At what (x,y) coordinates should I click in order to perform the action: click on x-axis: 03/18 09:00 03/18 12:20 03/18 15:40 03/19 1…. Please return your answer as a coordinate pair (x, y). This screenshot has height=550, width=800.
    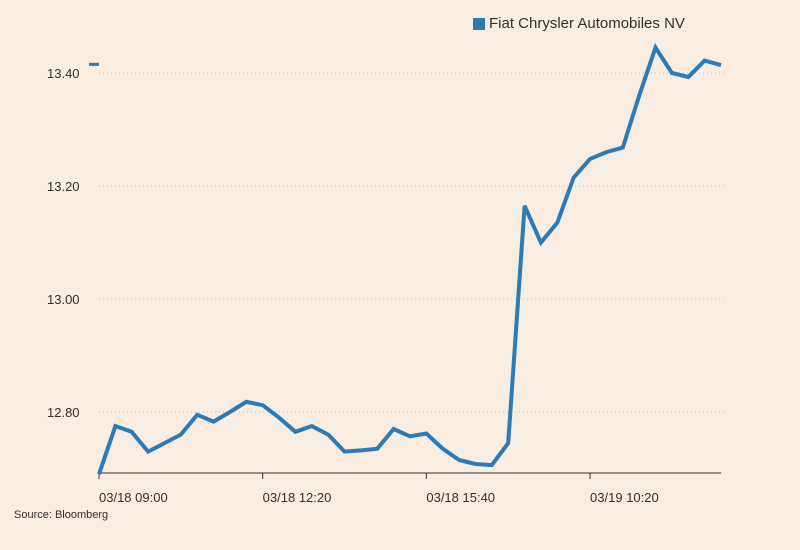
    Looking at the image, I should click on (409, 488).